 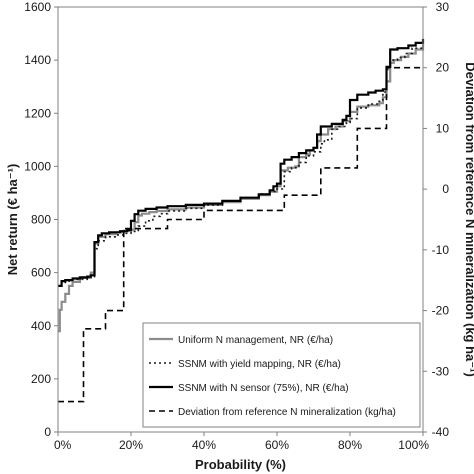 I want to click on x-tick-label: 40%, so click(x=204, y=445).